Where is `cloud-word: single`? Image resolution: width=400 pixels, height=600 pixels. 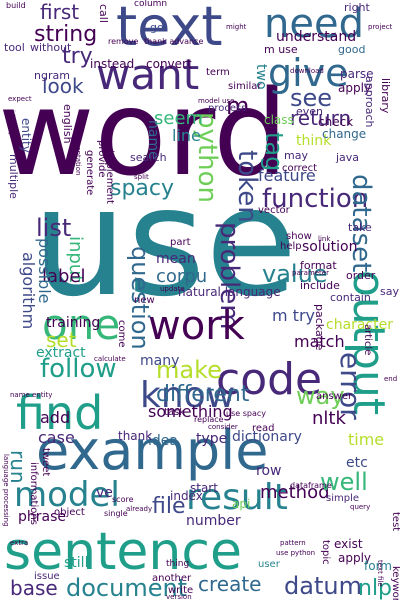
cloud-word: single is located at coordinates (116, 513).